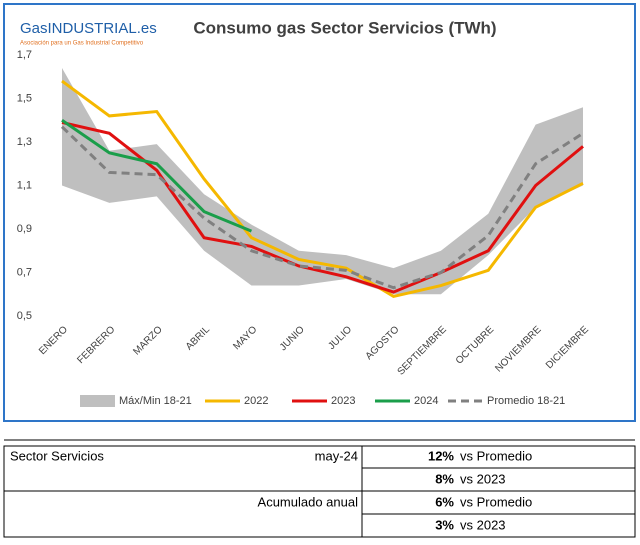  Describe the element at coordinates (444, 501) in the screenshot. I see `pct: 6%` at that location.